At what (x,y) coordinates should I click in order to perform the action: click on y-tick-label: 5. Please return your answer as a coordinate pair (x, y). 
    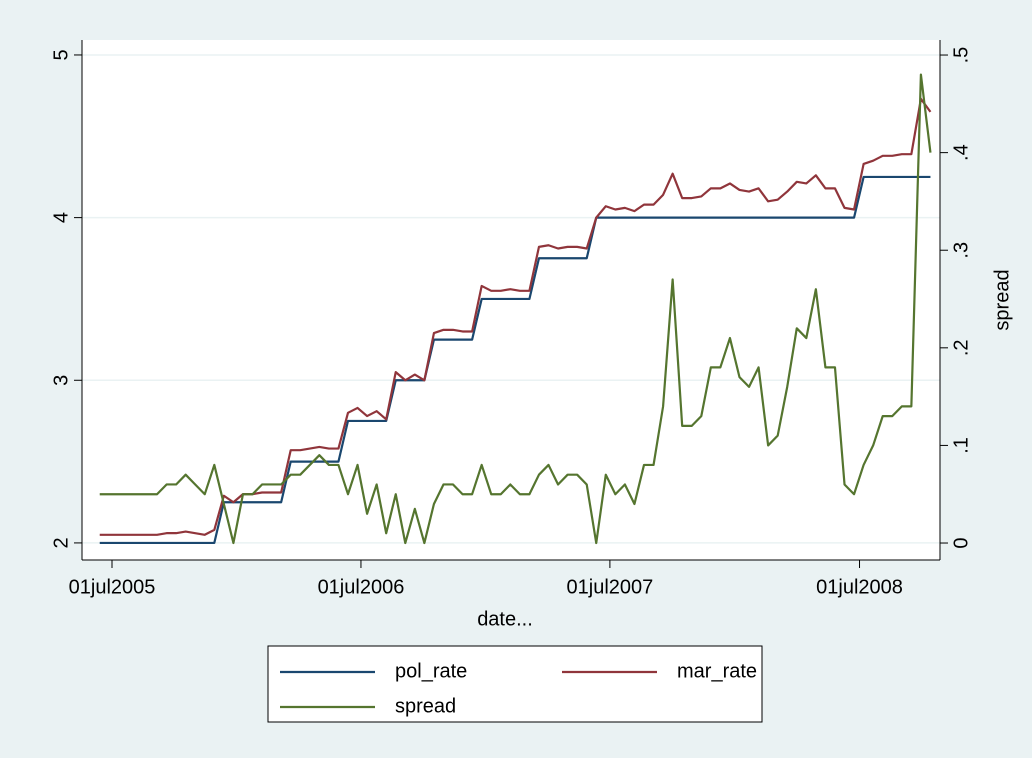
    Looking at the image, I should click on (61, 54).